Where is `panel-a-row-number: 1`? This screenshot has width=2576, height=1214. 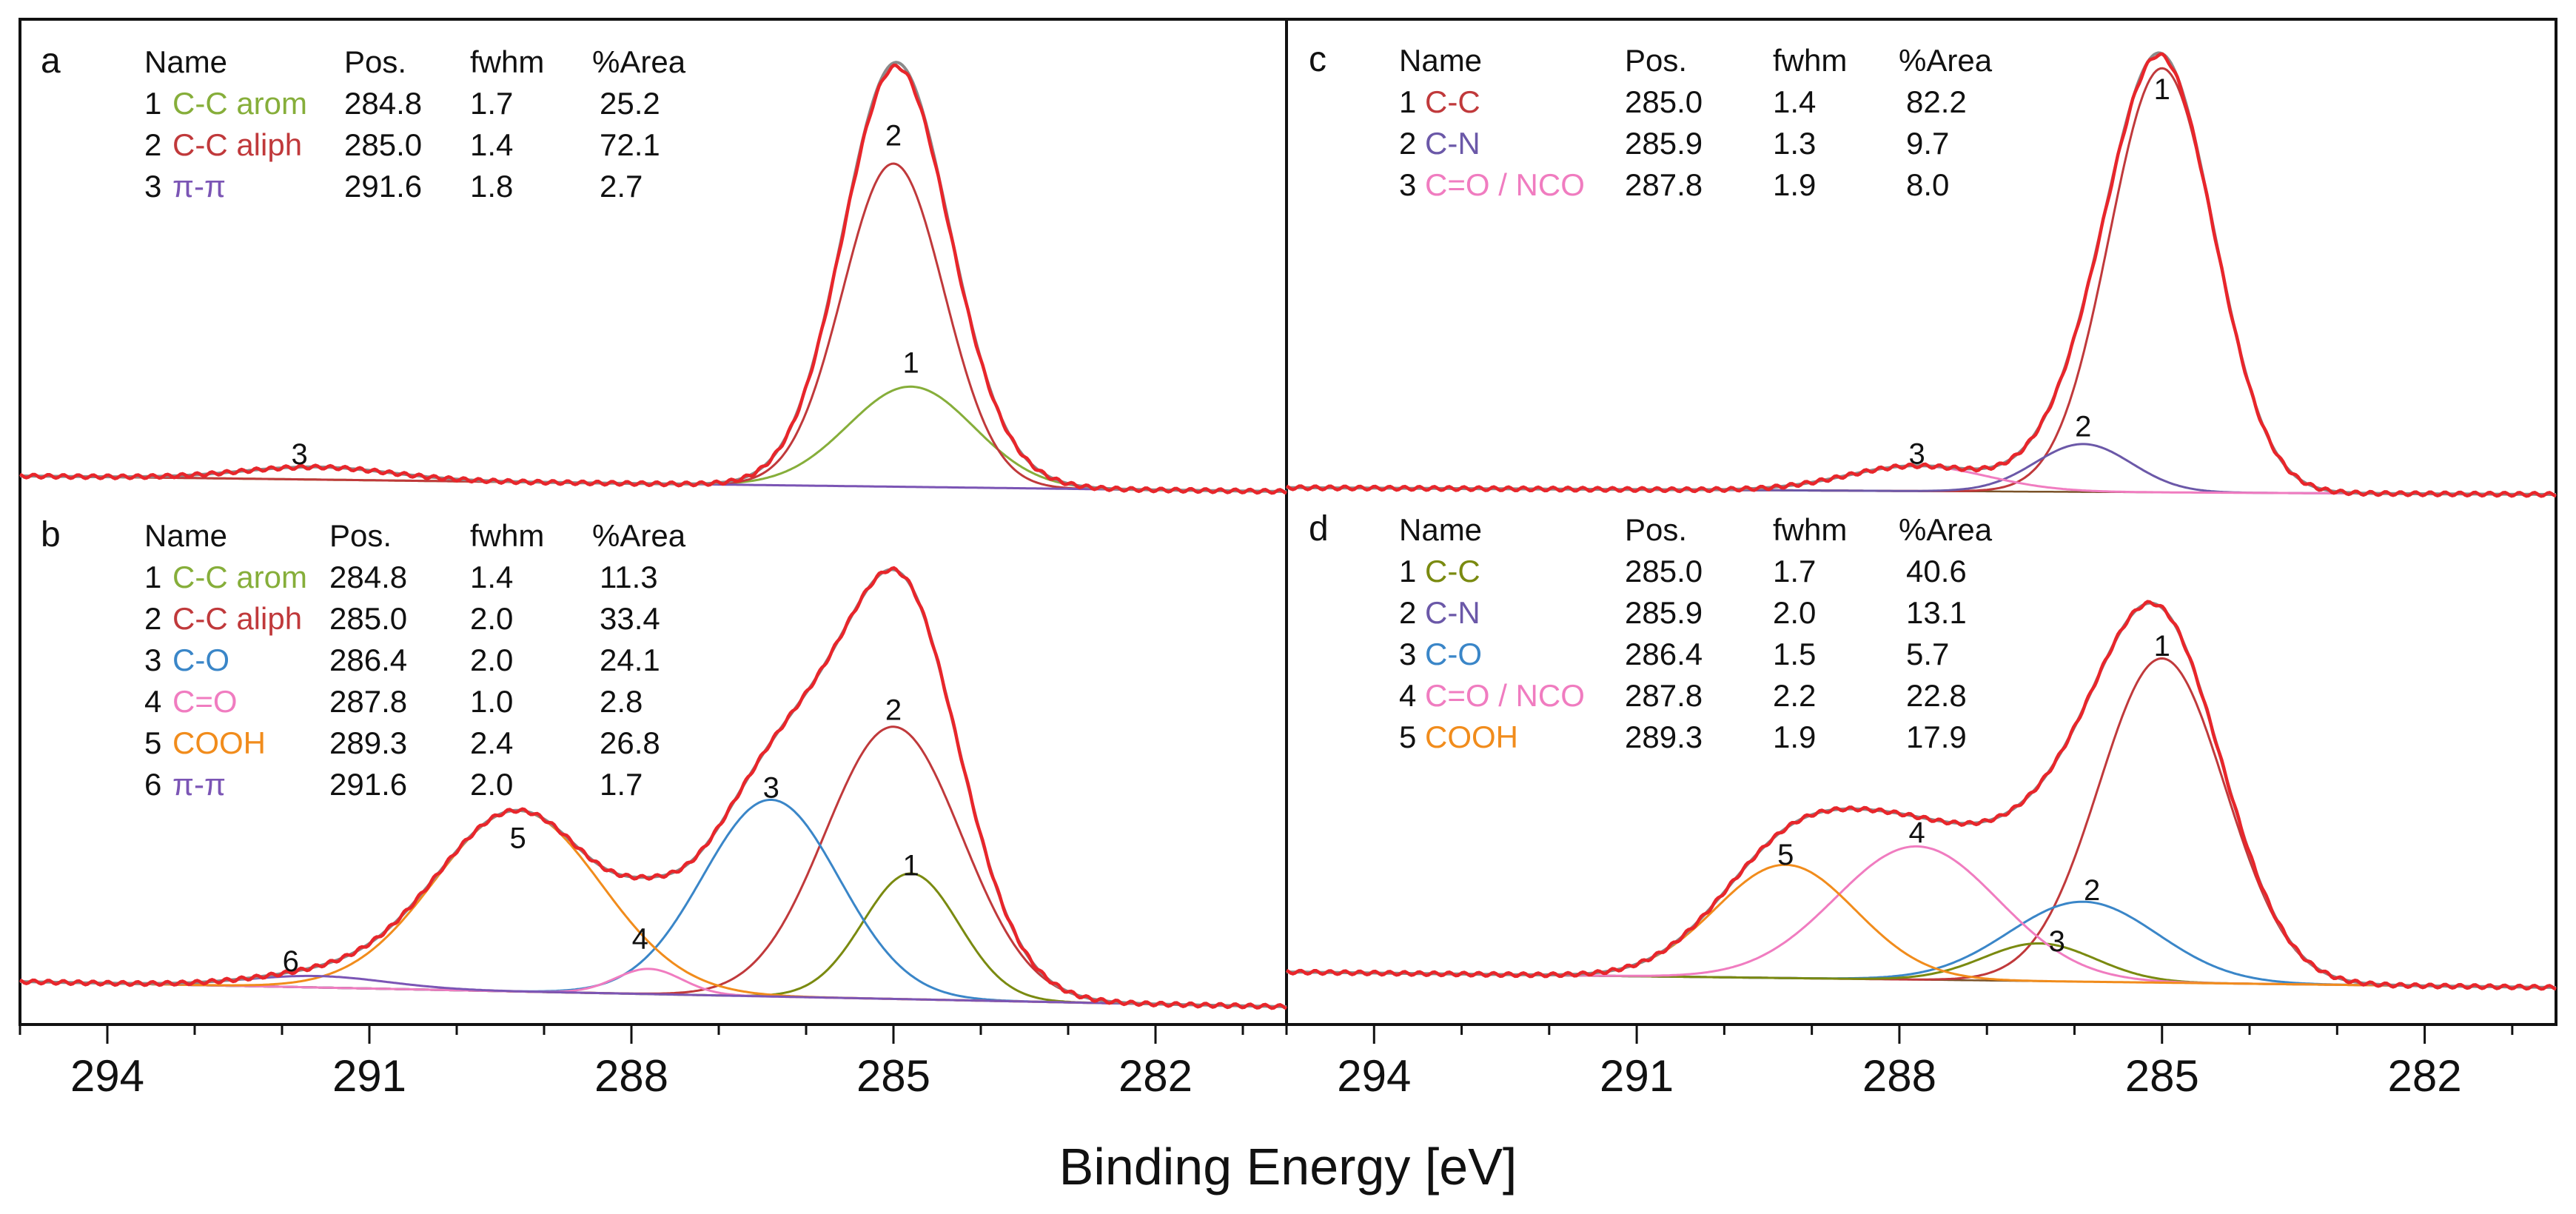
panel-a-row-number: 1 is located at coordinates (152, 103).